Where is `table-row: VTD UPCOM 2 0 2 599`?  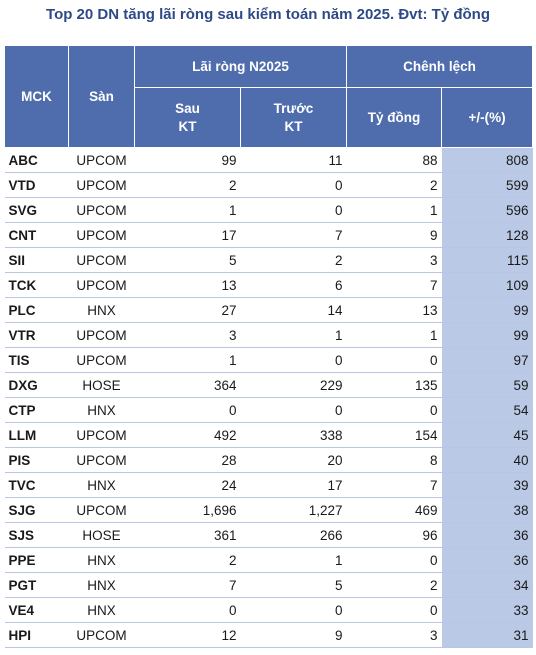
table-row: VTD UPCOM 2 0 2 599 is located at coordinates (268, 185).